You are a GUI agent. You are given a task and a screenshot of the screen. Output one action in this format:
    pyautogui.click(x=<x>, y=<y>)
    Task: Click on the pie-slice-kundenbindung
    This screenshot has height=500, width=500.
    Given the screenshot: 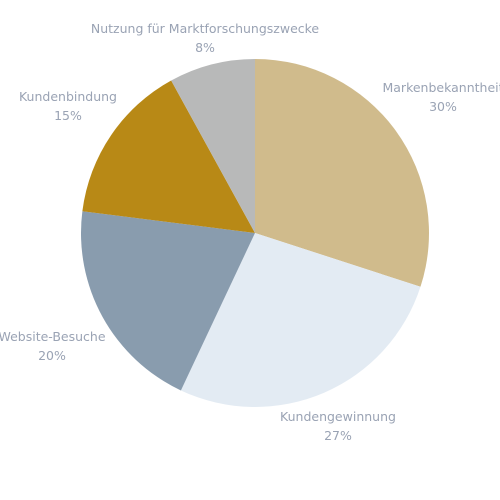 What is the action you would take?
    pyautogui.click(x=169, y=157)
    